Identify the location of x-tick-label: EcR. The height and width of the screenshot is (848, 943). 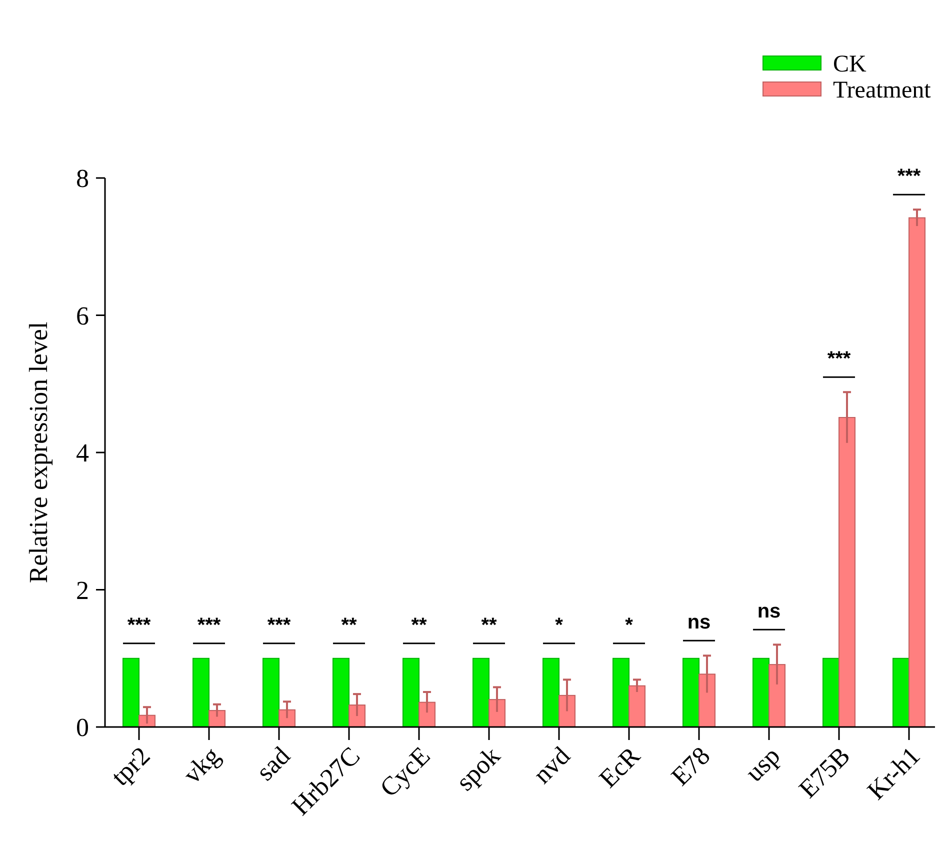
(620, 767).